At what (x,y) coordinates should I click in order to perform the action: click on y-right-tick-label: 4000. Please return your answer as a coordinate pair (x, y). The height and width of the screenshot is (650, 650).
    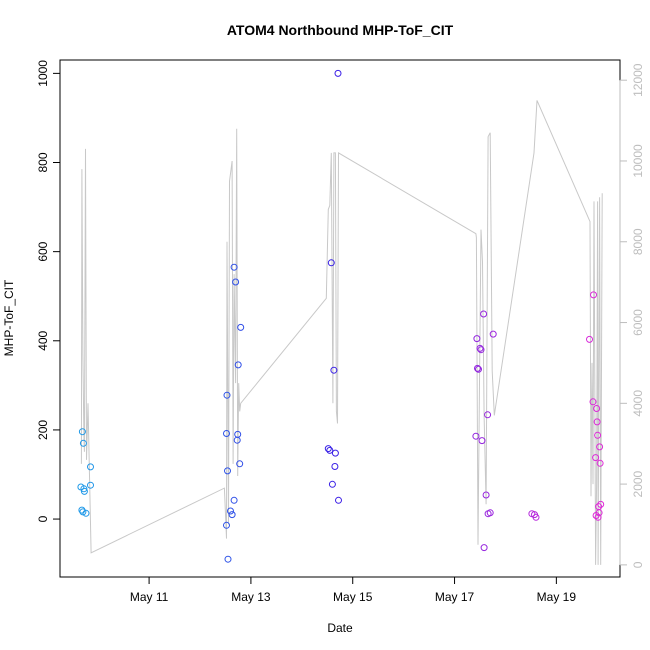
    Looking at the image, I should click on (638, 403).